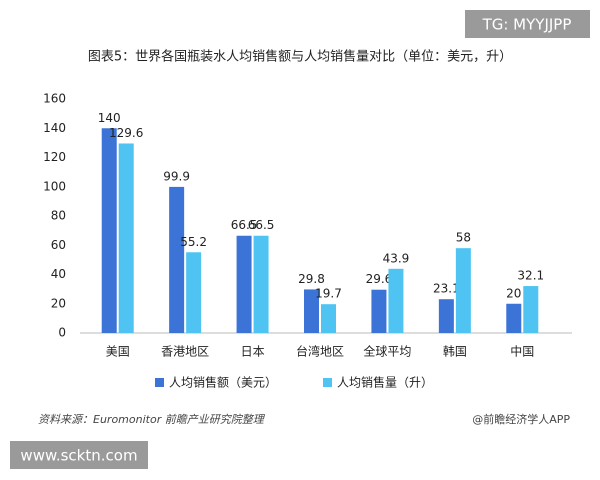 Image resolution: width=600 pixels, height=480 pixels. Describe the element at coordinates (379, 279) in the screenshot. I see `value-label: 29.6` at that location.